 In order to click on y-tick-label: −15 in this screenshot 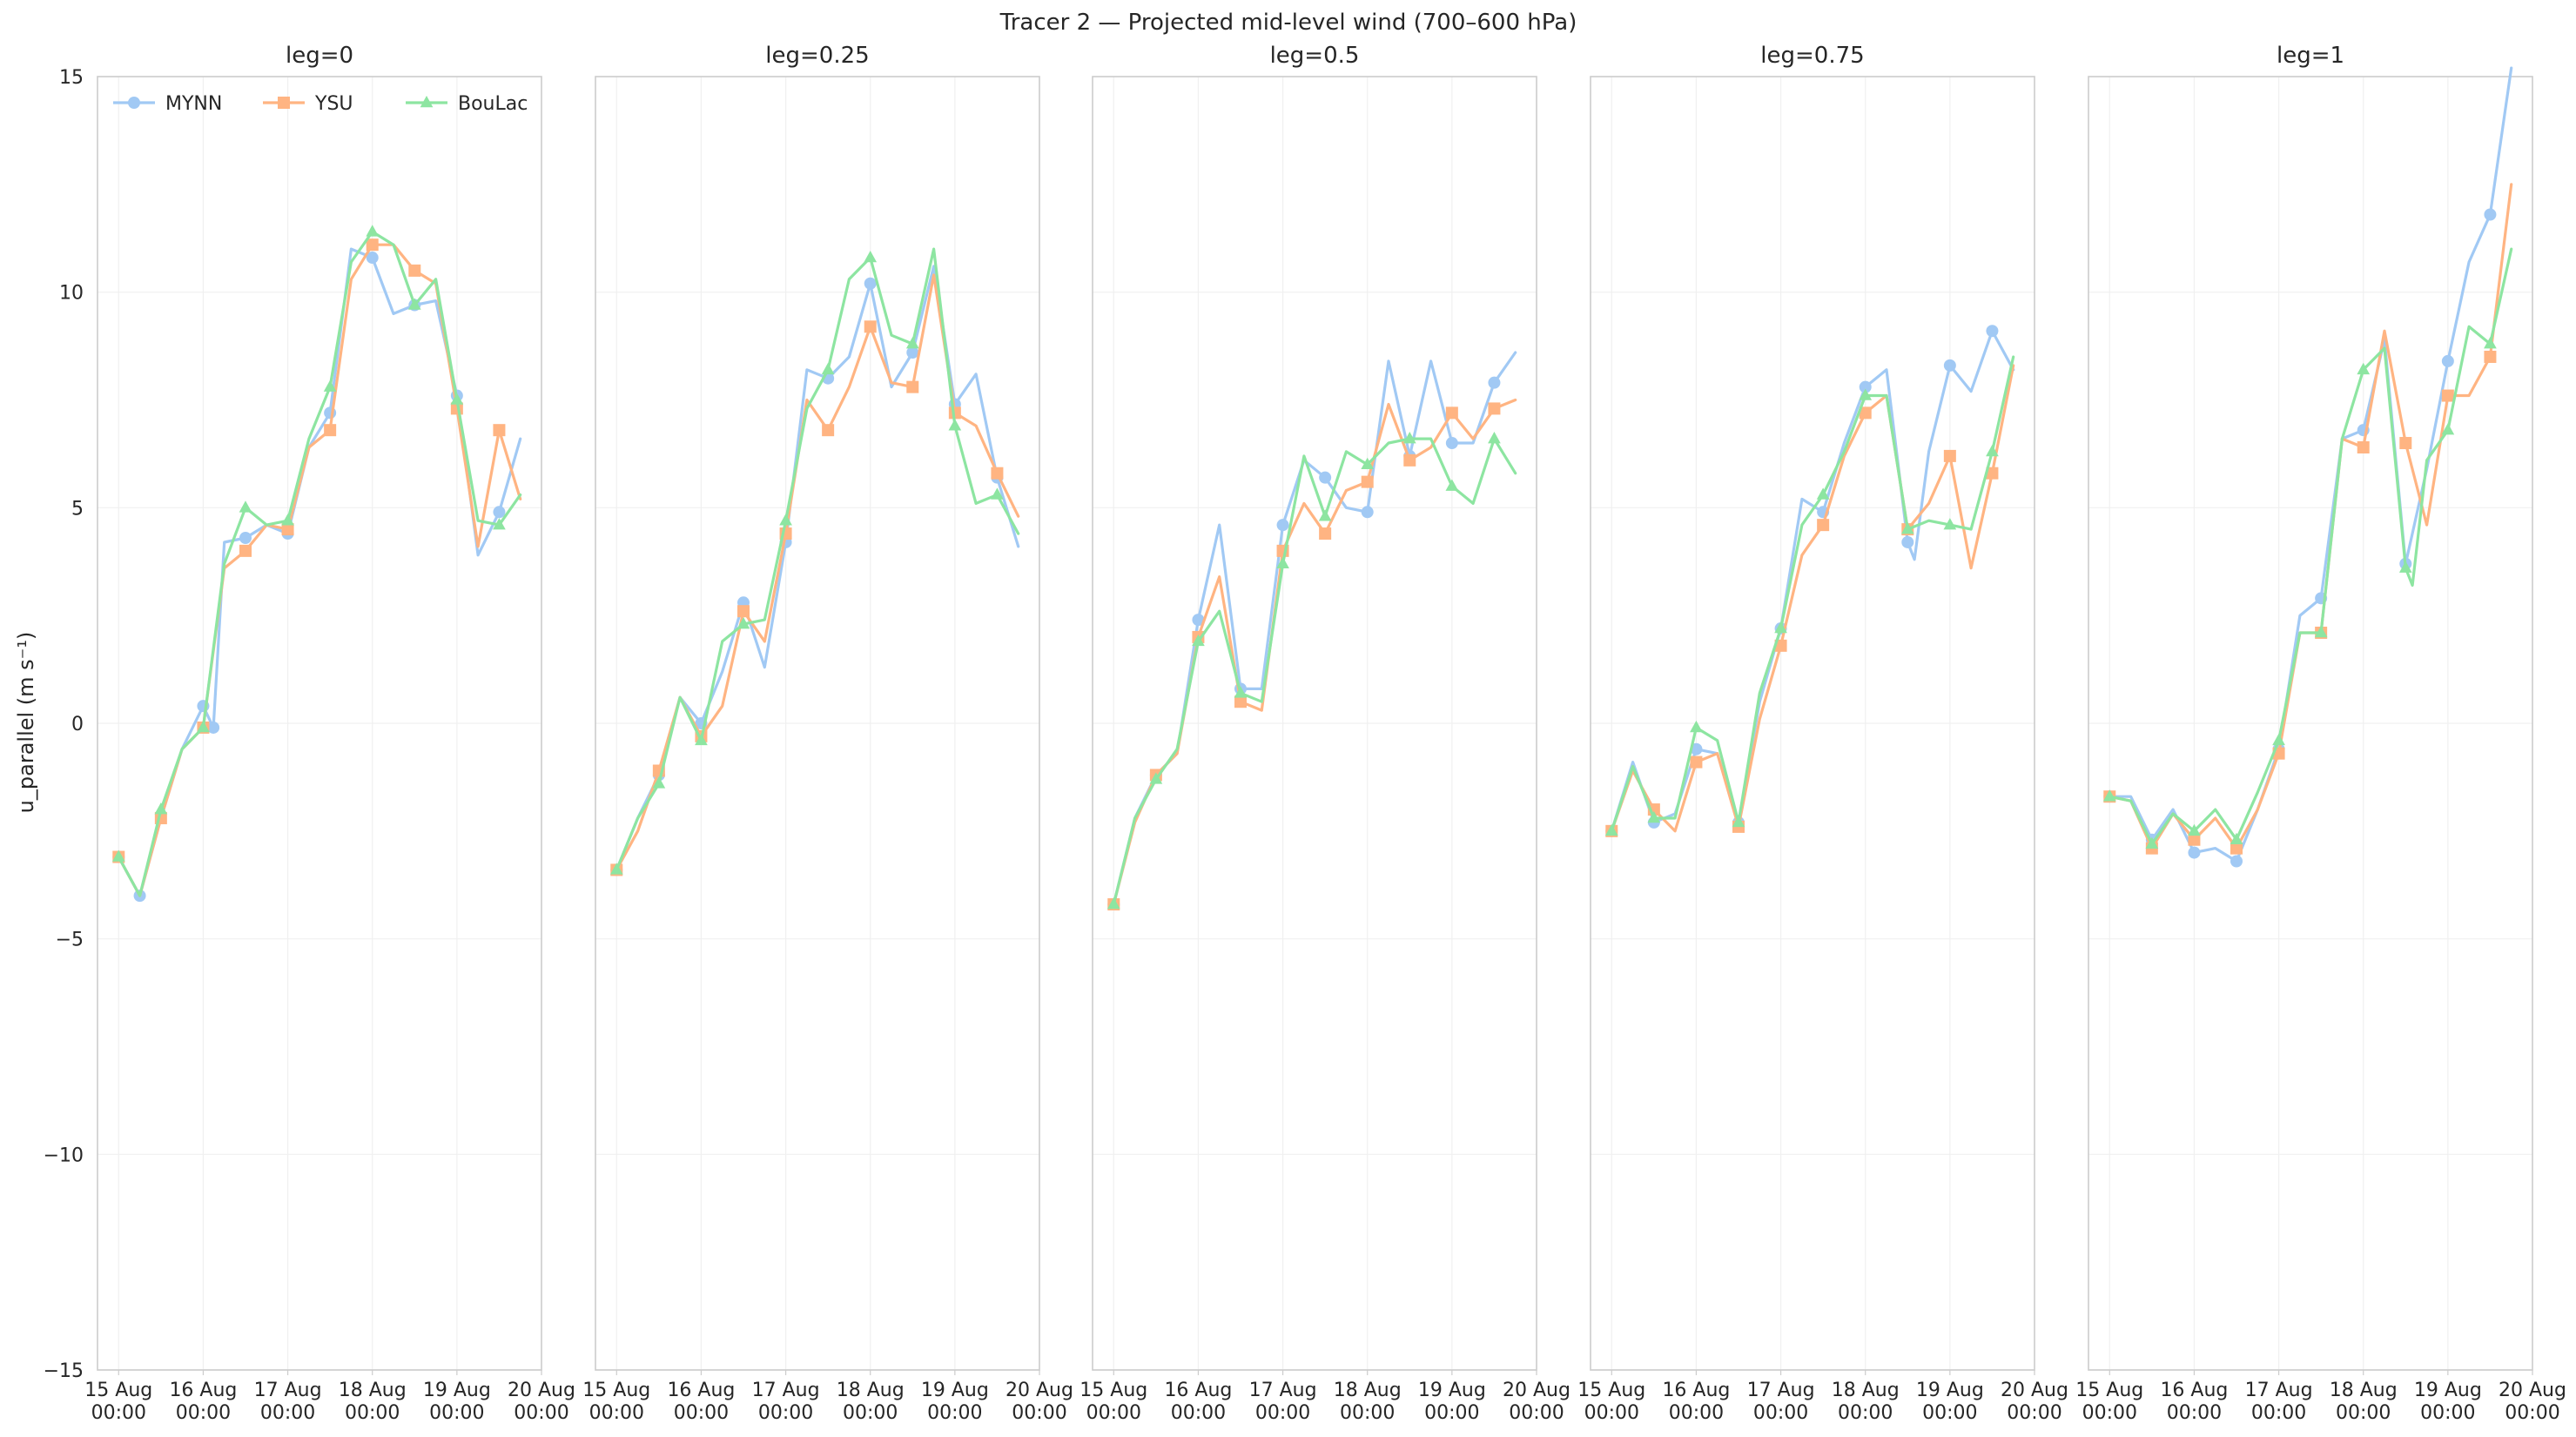, I will do `click(64, 1371)`.